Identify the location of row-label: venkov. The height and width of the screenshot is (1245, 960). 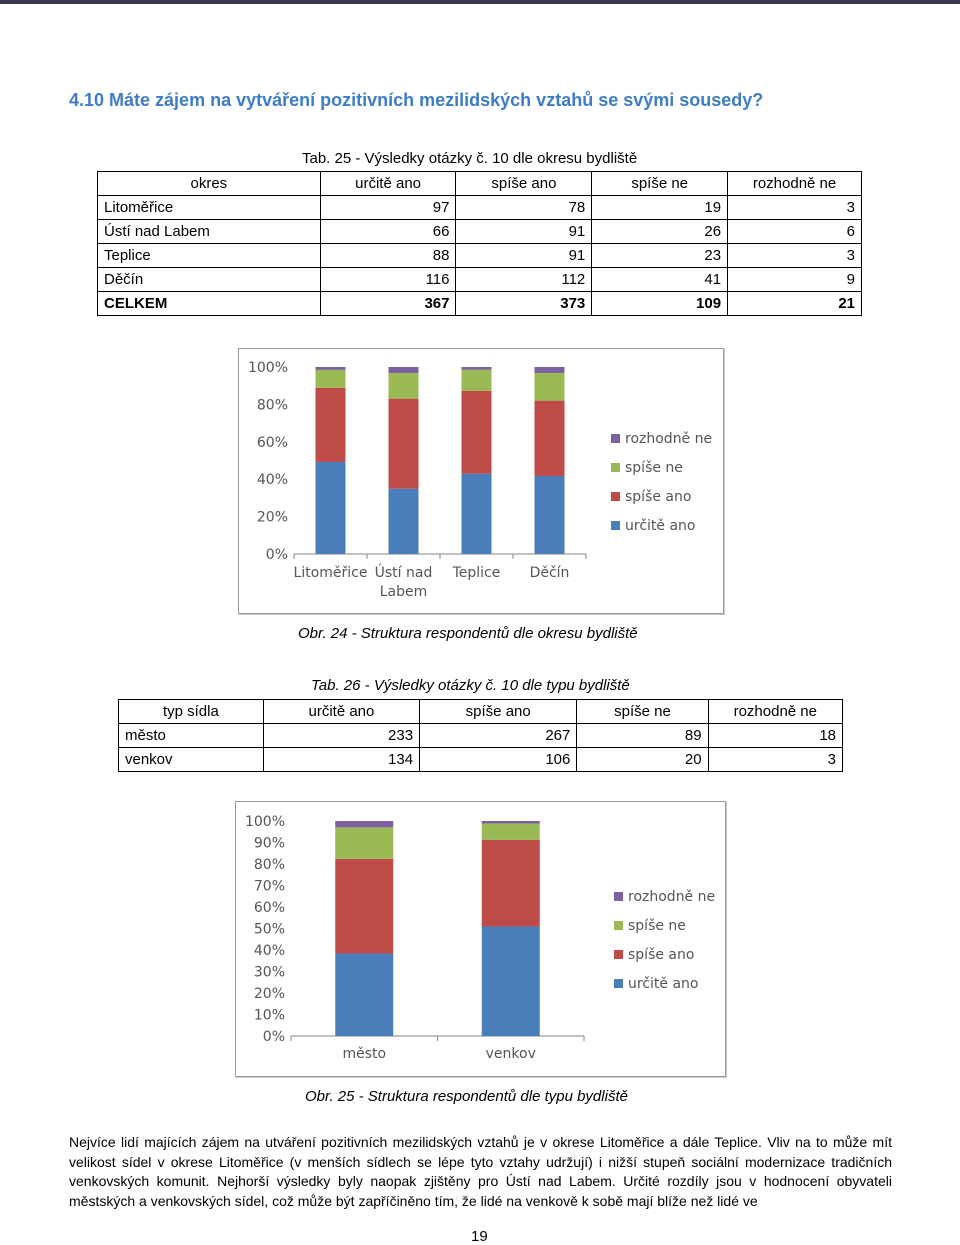
(191, 759).